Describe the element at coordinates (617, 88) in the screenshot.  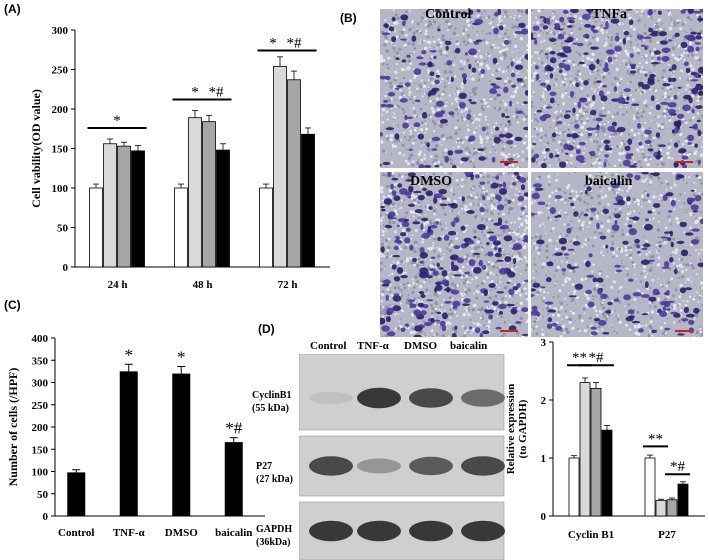
I see `micrograph-image` at that location.